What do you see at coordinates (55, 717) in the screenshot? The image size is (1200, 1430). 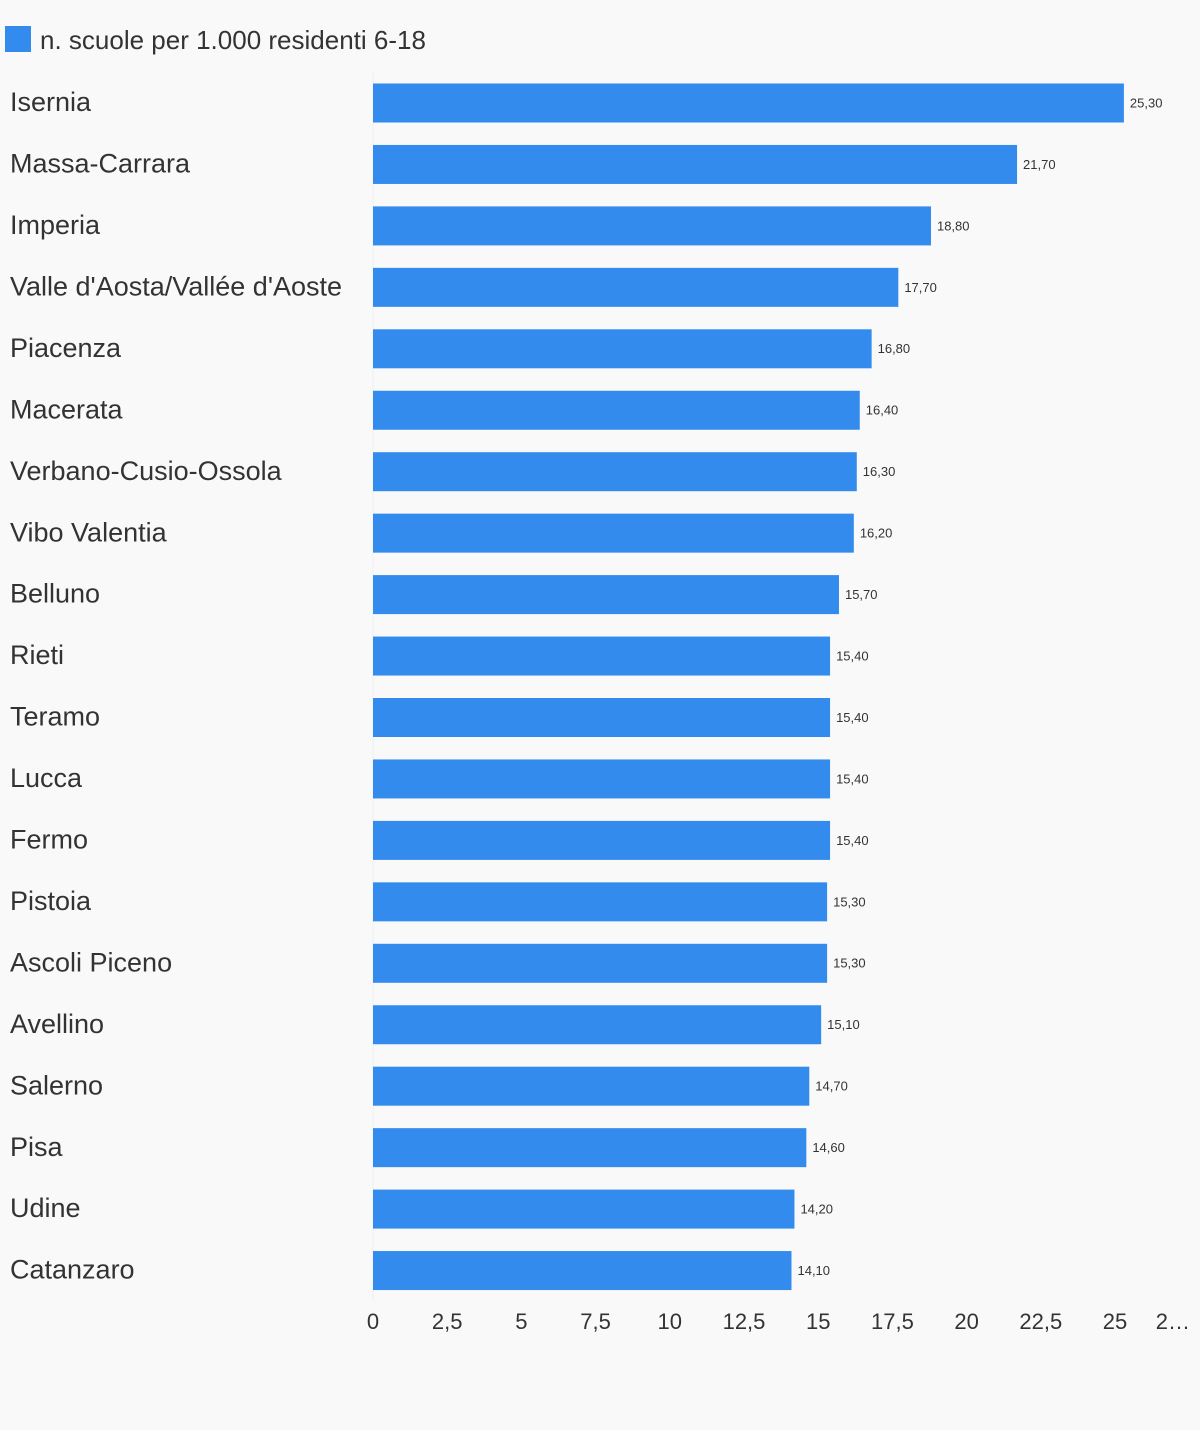 I see `category-label: Teramo` at bounding box center [55, 717].